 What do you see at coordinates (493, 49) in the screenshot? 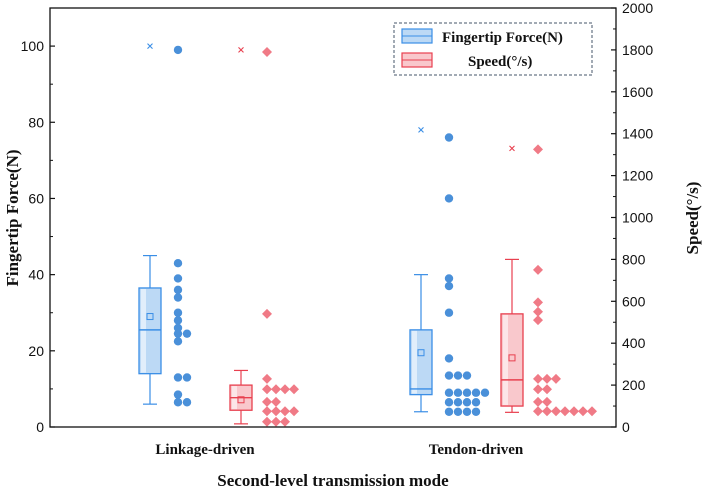
I see `legend: Fingertip Force(N) Speed(°/s)` at bounding box center [493, 49].